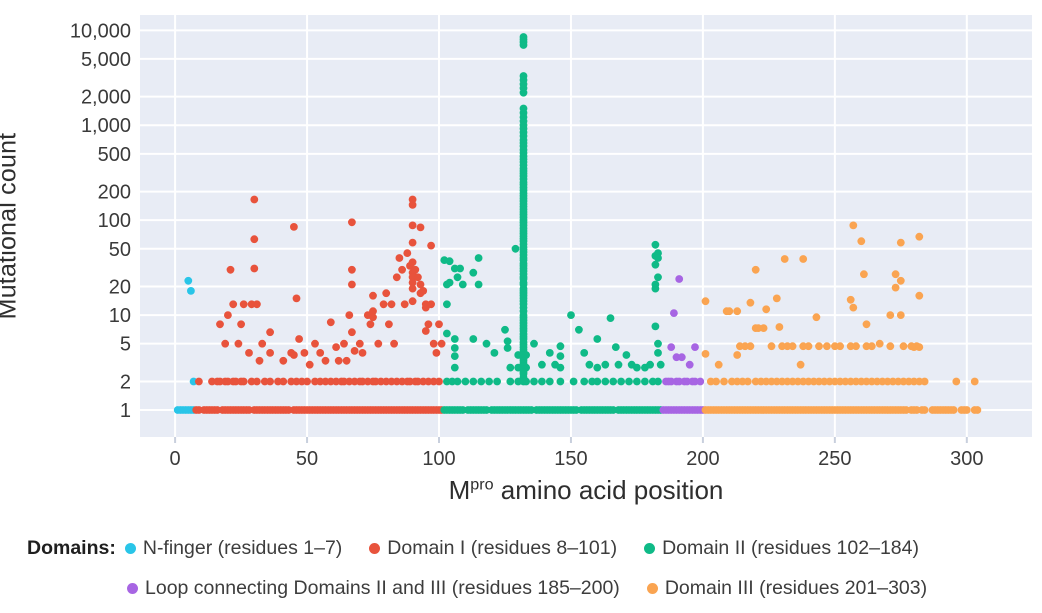 This screenshot has height=613, width=1042. I want to click on legend-item-0: N-finger (residues 1–7), so click(233, 548).